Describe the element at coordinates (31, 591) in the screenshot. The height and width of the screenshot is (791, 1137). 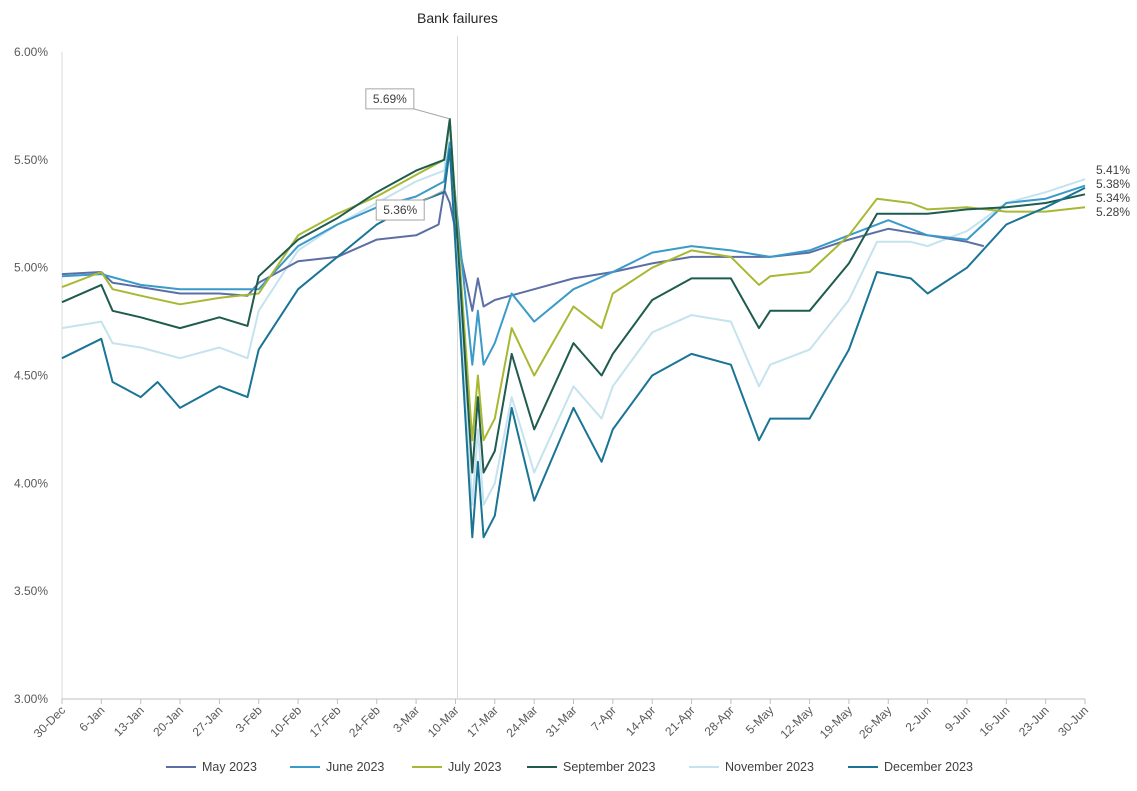
I see `y-tick-label: 3.50%` at that location.